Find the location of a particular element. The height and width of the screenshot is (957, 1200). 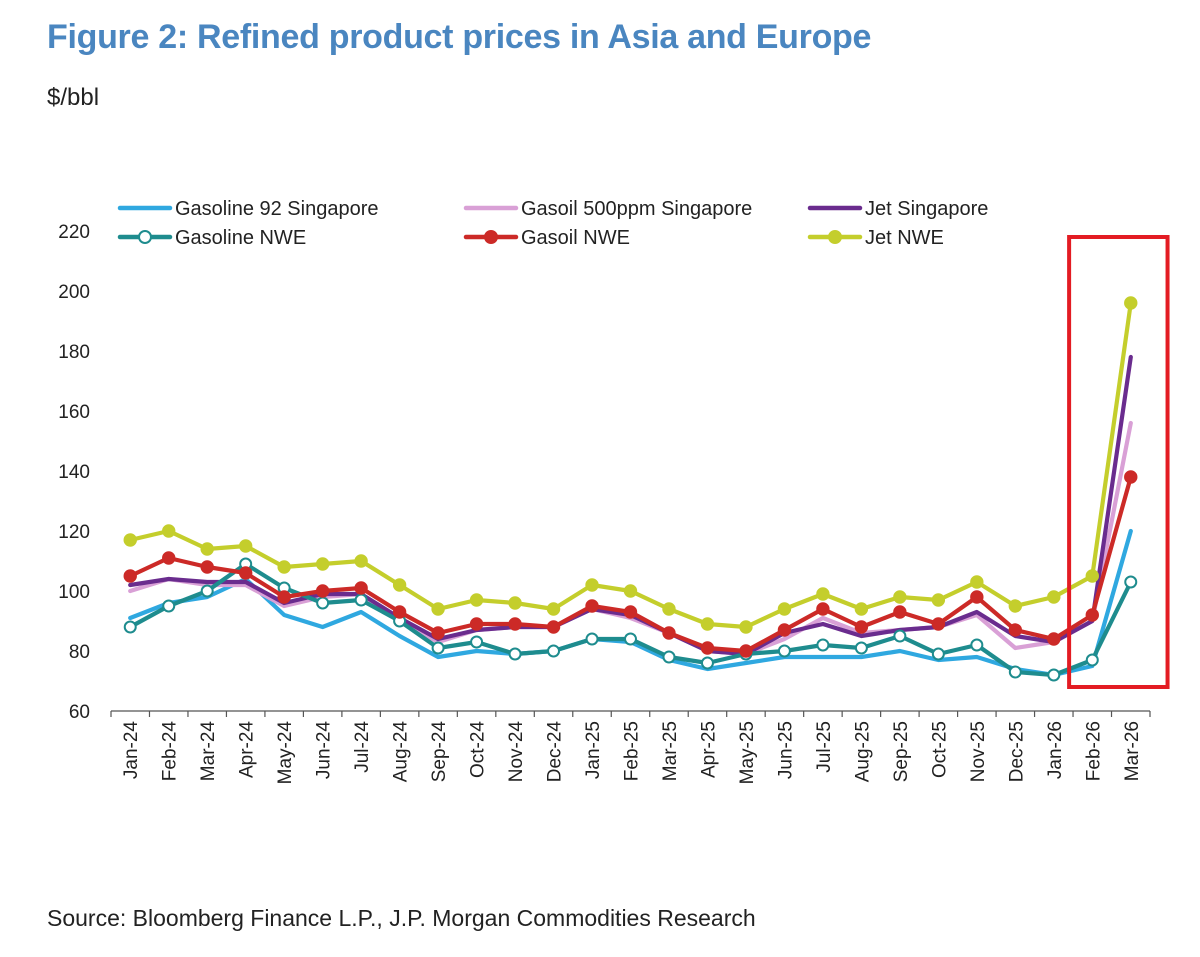

x-tick-label: Feb-24 is located at coordinates (170, 751).